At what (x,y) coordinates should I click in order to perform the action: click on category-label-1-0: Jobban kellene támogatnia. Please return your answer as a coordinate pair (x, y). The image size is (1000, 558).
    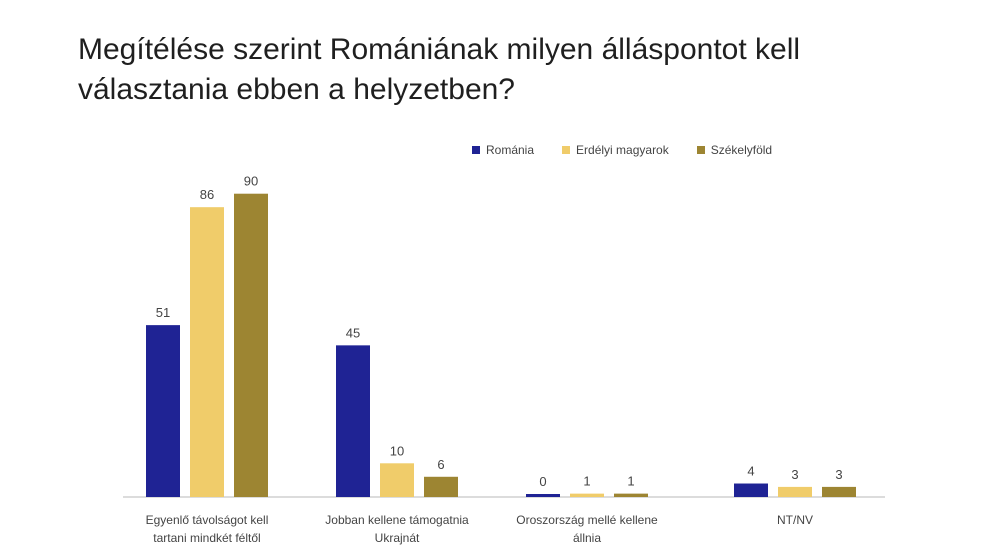
    Looking at the image, I should click on (397, 520).